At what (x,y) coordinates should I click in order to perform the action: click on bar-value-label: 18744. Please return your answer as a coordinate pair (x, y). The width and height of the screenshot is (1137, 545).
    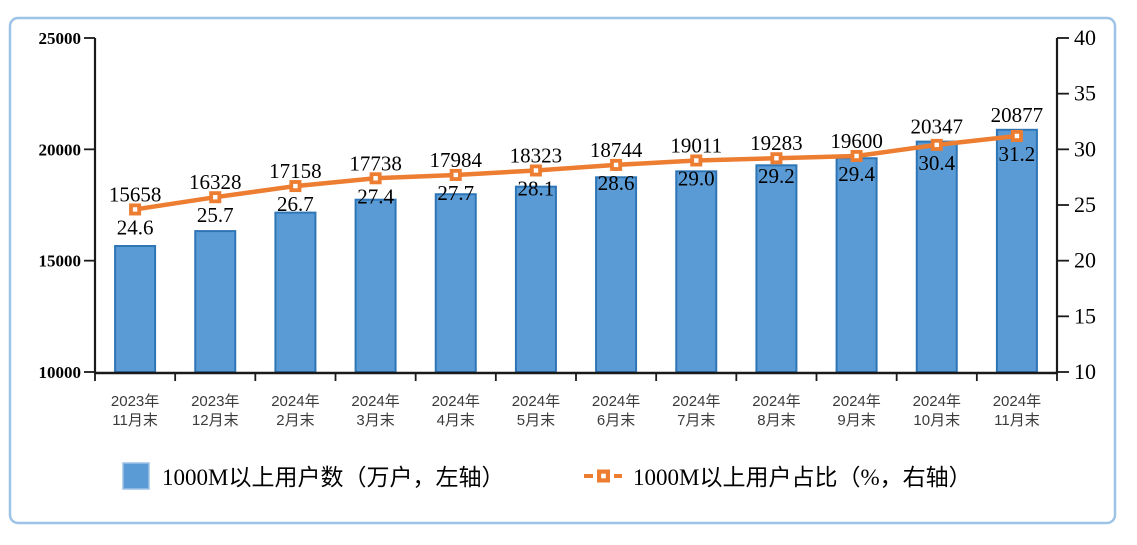
    Looking at the image, I should click on (616, 150).